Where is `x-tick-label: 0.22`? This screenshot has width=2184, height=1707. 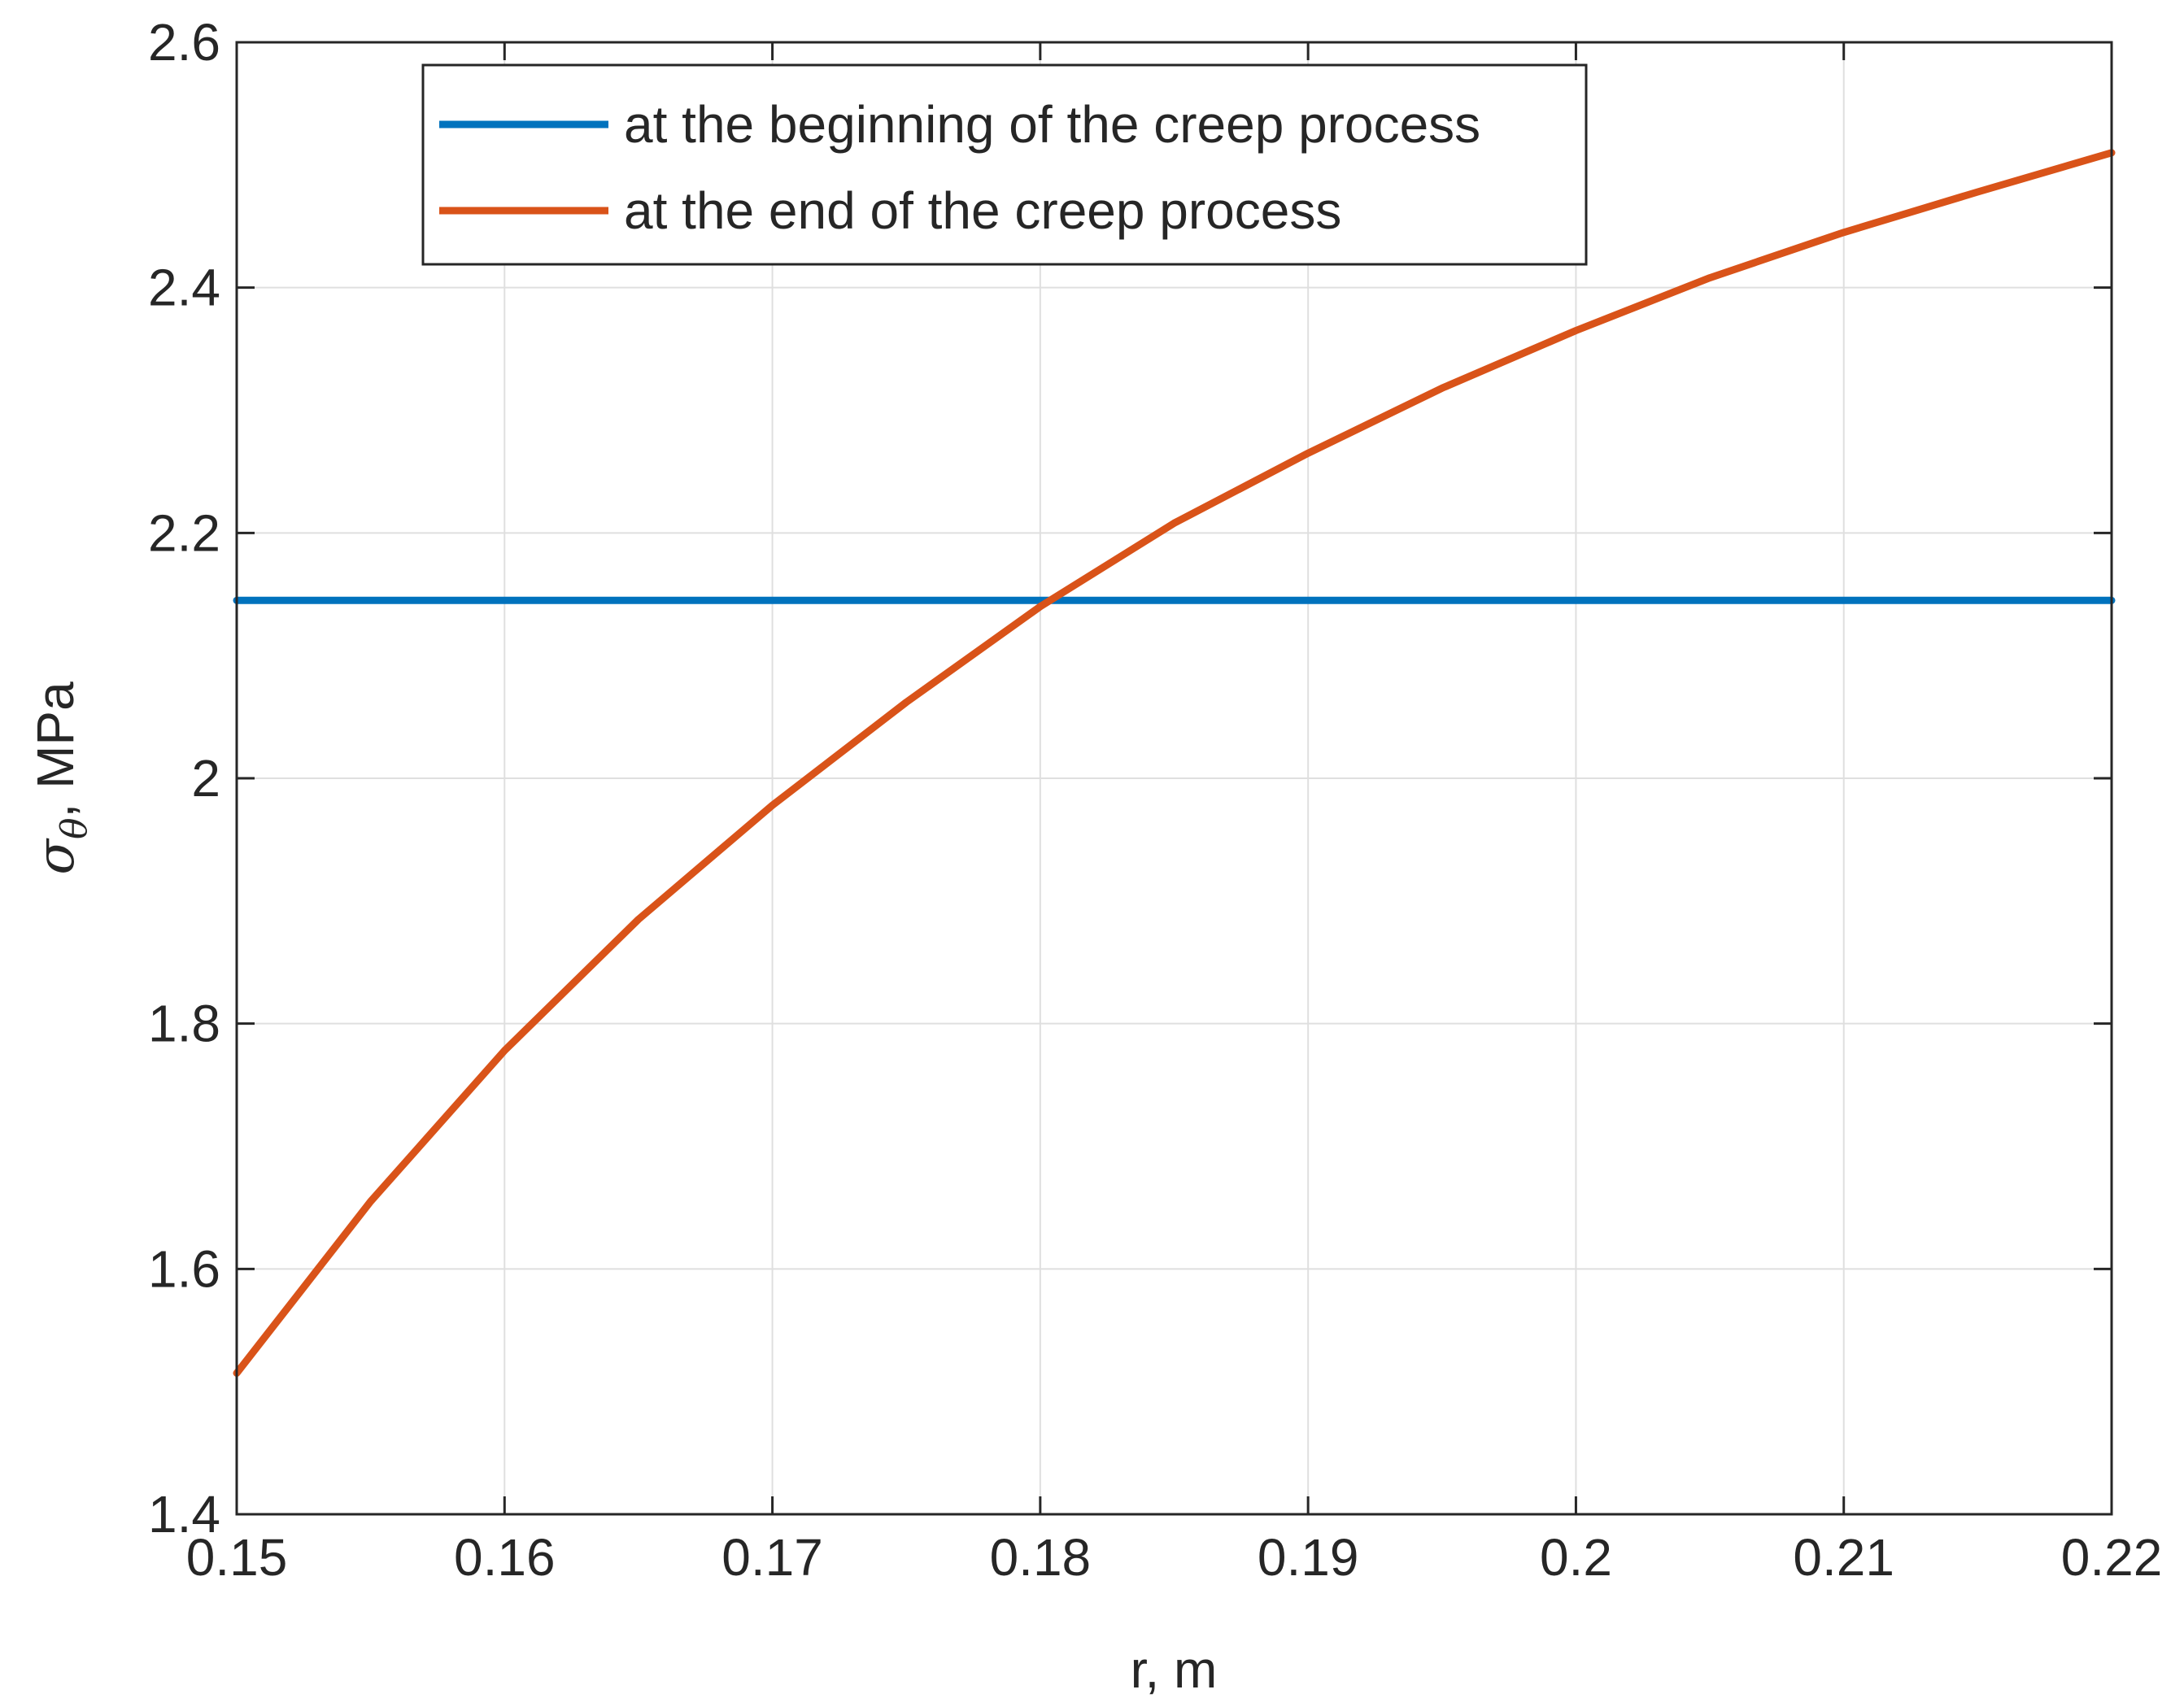 x-tick-label: 0.22 is located at coordinates (2112, 1557).